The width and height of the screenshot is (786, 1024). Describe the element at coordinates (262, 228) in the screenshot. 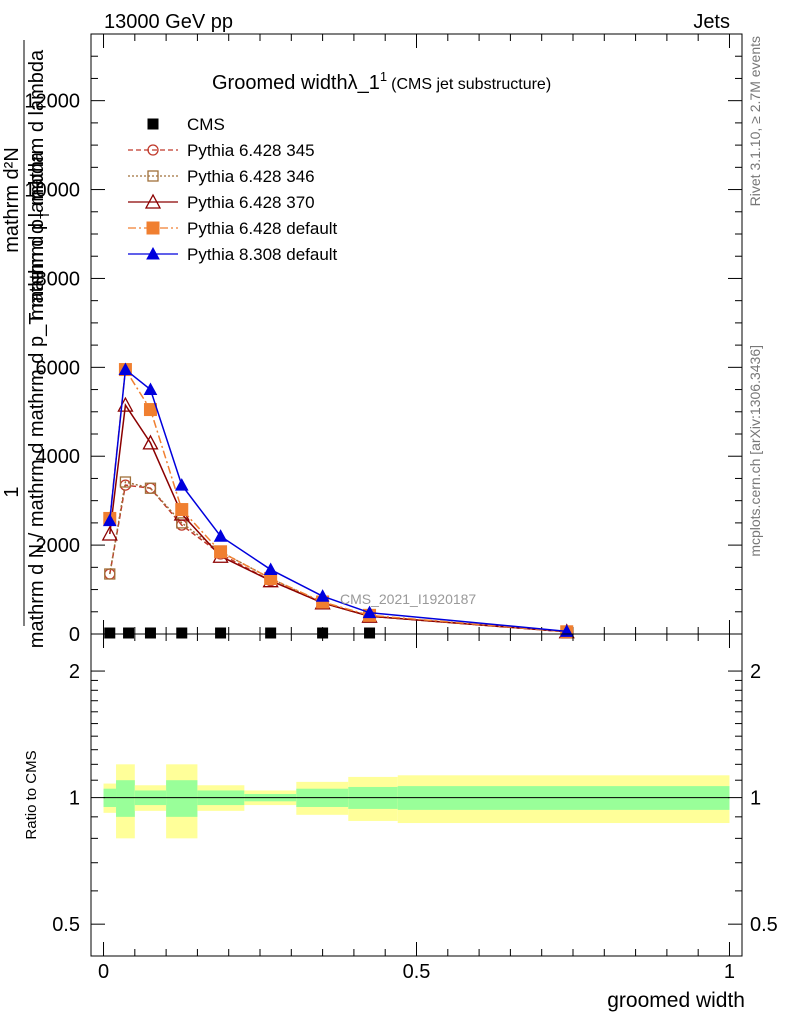

I see `legend-label-pythia-6-428-default: Pythia 6.428 default` at that location.